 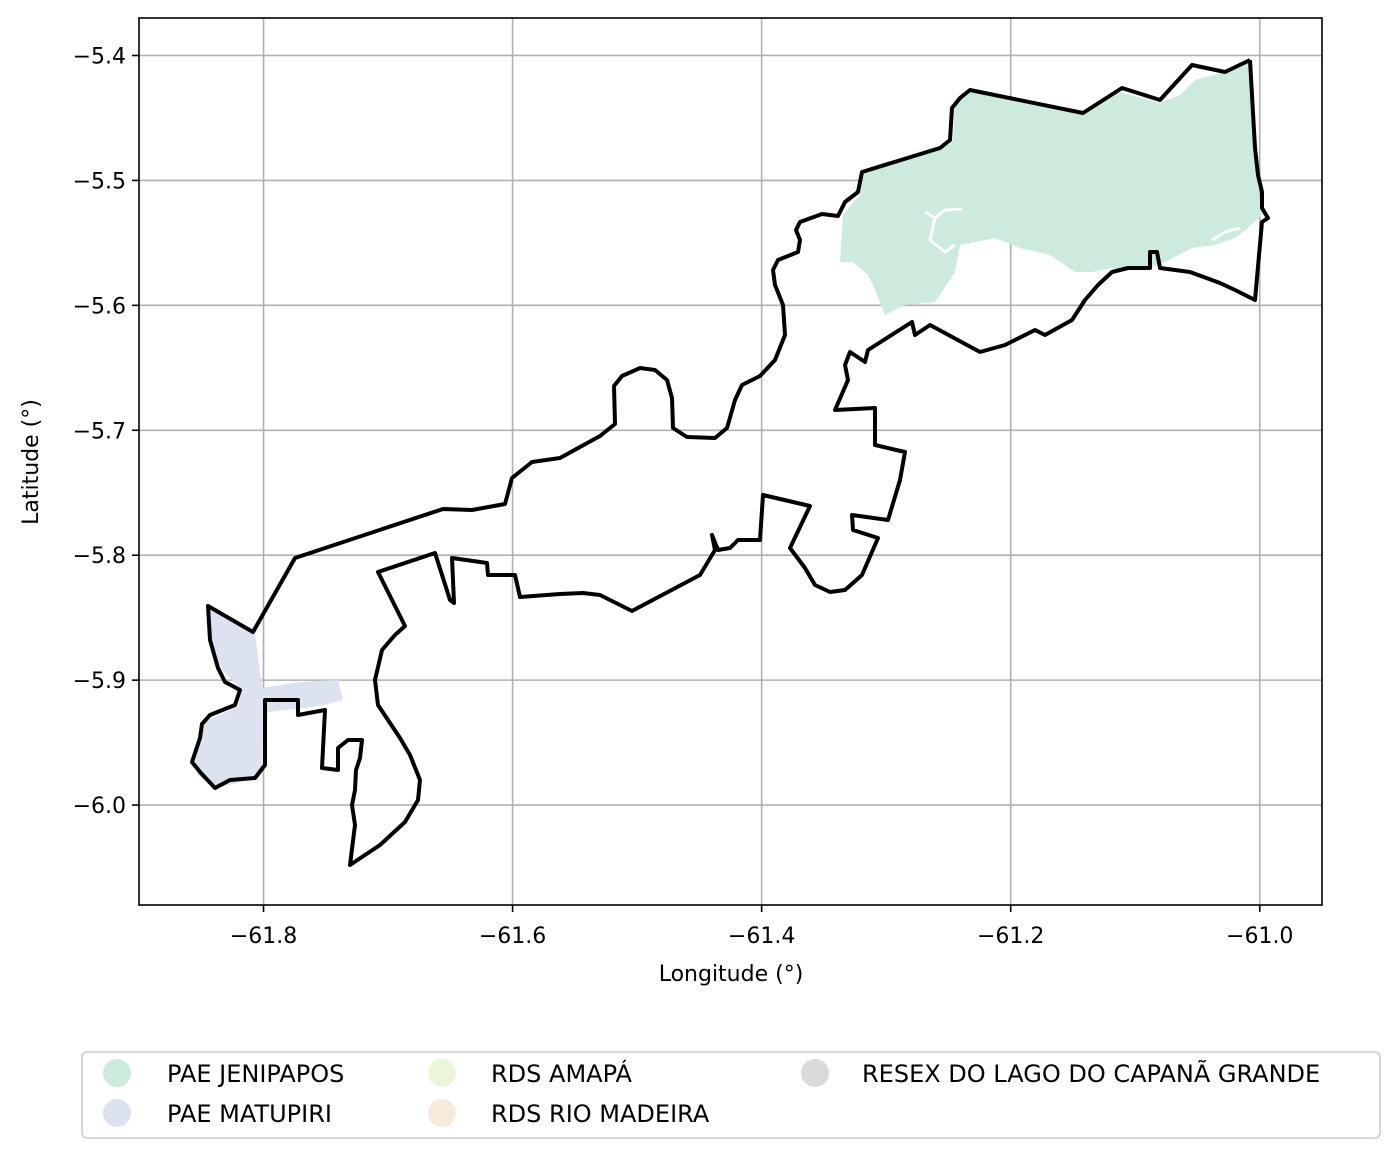 I want to click on y-tick-label: −5.9, so click(x=99, y=681).